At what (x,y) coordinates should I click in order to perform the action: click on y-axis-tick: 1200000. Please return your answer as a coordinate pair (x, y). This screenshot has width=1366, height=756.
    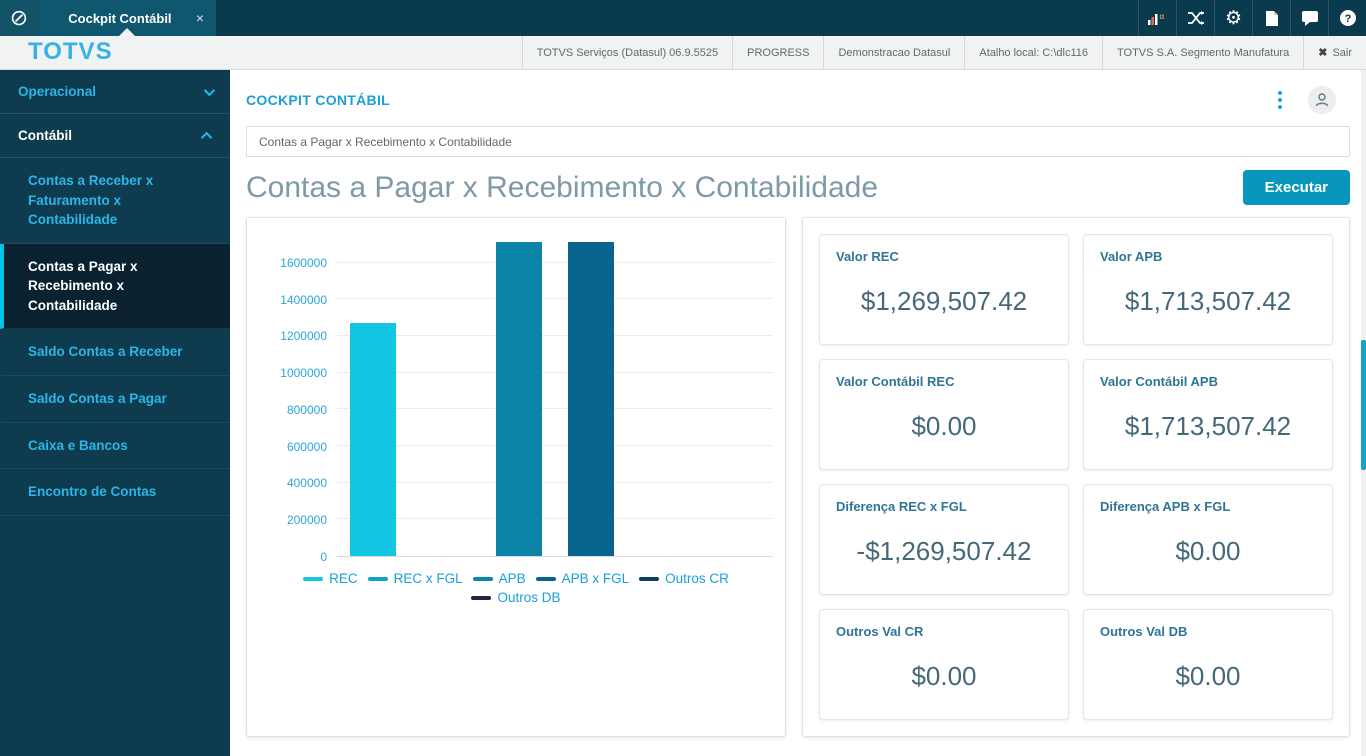
    Looking at the image, I should click on (303, 336).